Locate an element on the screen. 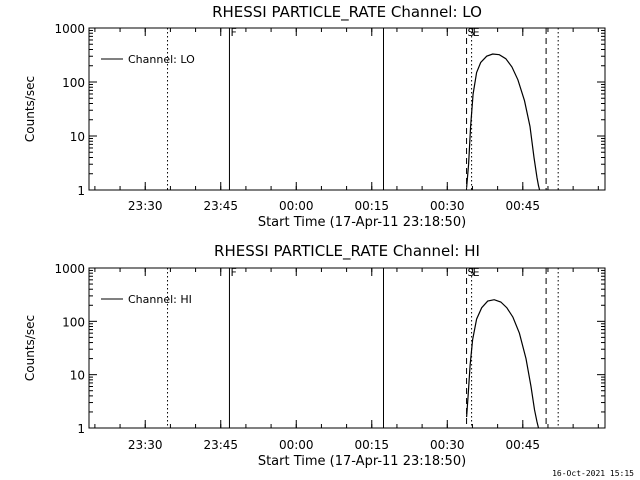 The image size is (640, 480). chart-title: RHESSI PARTICLE_RATE Channel: HI is located at coordinates (347, 251).